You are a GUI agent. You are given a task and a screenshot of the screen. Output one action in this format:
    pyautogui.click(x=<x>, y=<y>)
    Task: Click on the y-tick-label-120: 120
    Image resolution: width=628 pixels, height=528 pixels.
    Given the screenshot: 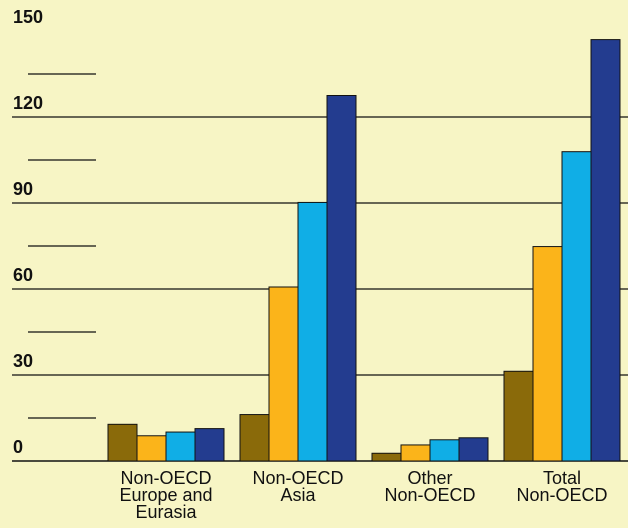 What is the action you would take?
    pyautogui.click(x=28, y=103)
    